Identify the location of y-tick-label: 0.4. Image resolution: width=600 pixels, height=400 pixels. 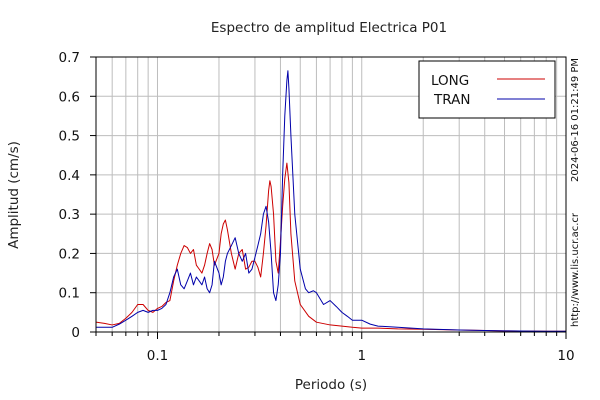
(69, 176).